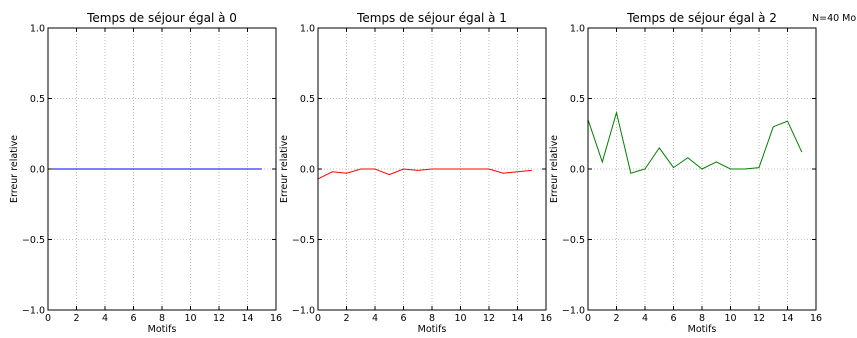  What do you see at coordinates (161, 18) in the screenshot?
I see `chart-title: Temps de séjour égal à 0` at bounding box center [161, 18].